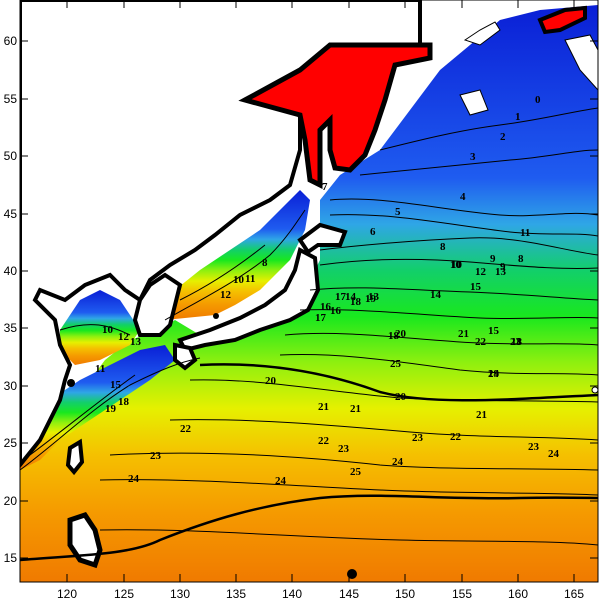 Image resolution: width=604 pixels, height=610 pixels. Describe the element at coordinates (473, 157) in the screenshot. I see `contour-label: 3` at that location.